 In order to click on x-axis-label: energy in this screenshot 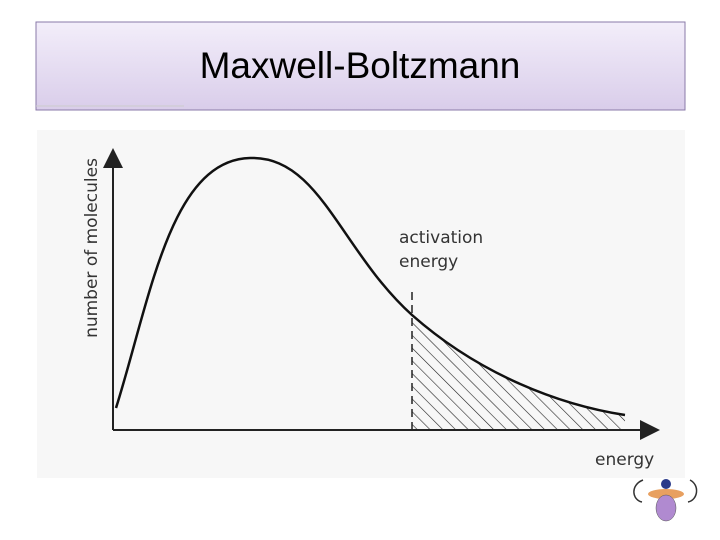, I will do `click(624, 460)`.